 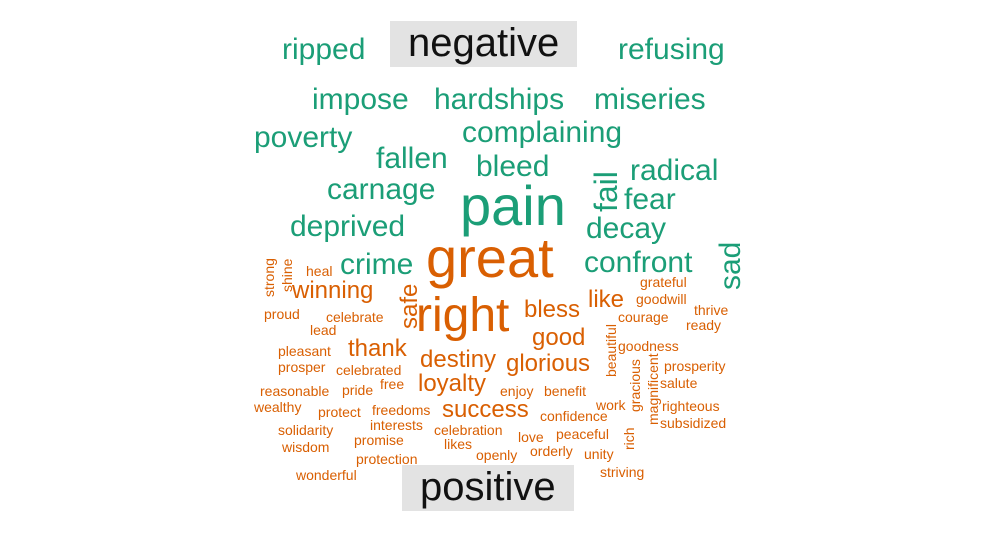 I want to click on word-orderly: orderly, so click(x=551, y=451).